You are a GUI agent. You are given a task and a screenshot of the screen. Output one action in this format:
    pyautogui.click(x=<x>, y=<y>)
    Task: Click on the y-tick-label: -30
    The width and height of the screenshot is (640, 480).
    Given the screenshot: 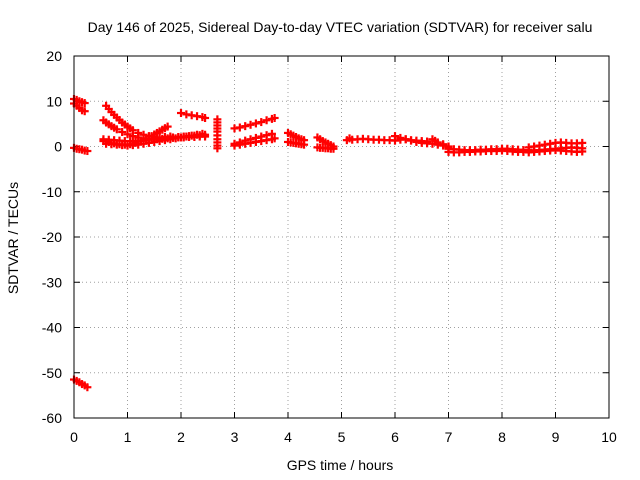 What is the action you would take?
    pyautogui.click(x=52, y=282)
    